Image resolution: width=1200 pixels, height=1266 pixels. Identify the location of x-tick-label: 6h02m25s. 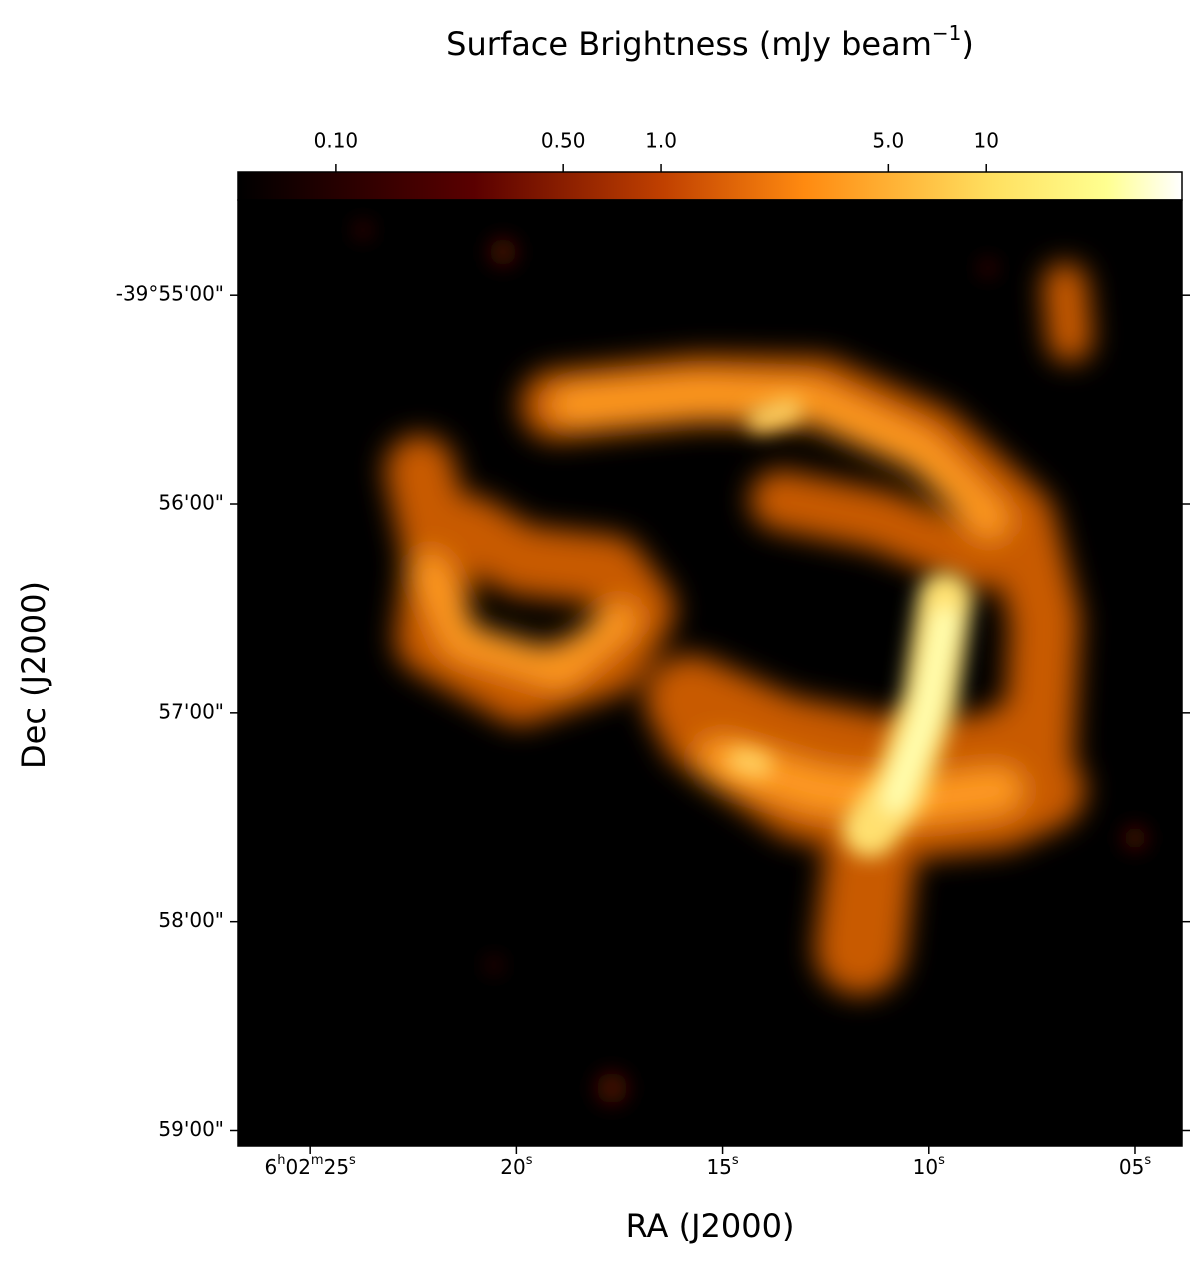
(310, 1166).